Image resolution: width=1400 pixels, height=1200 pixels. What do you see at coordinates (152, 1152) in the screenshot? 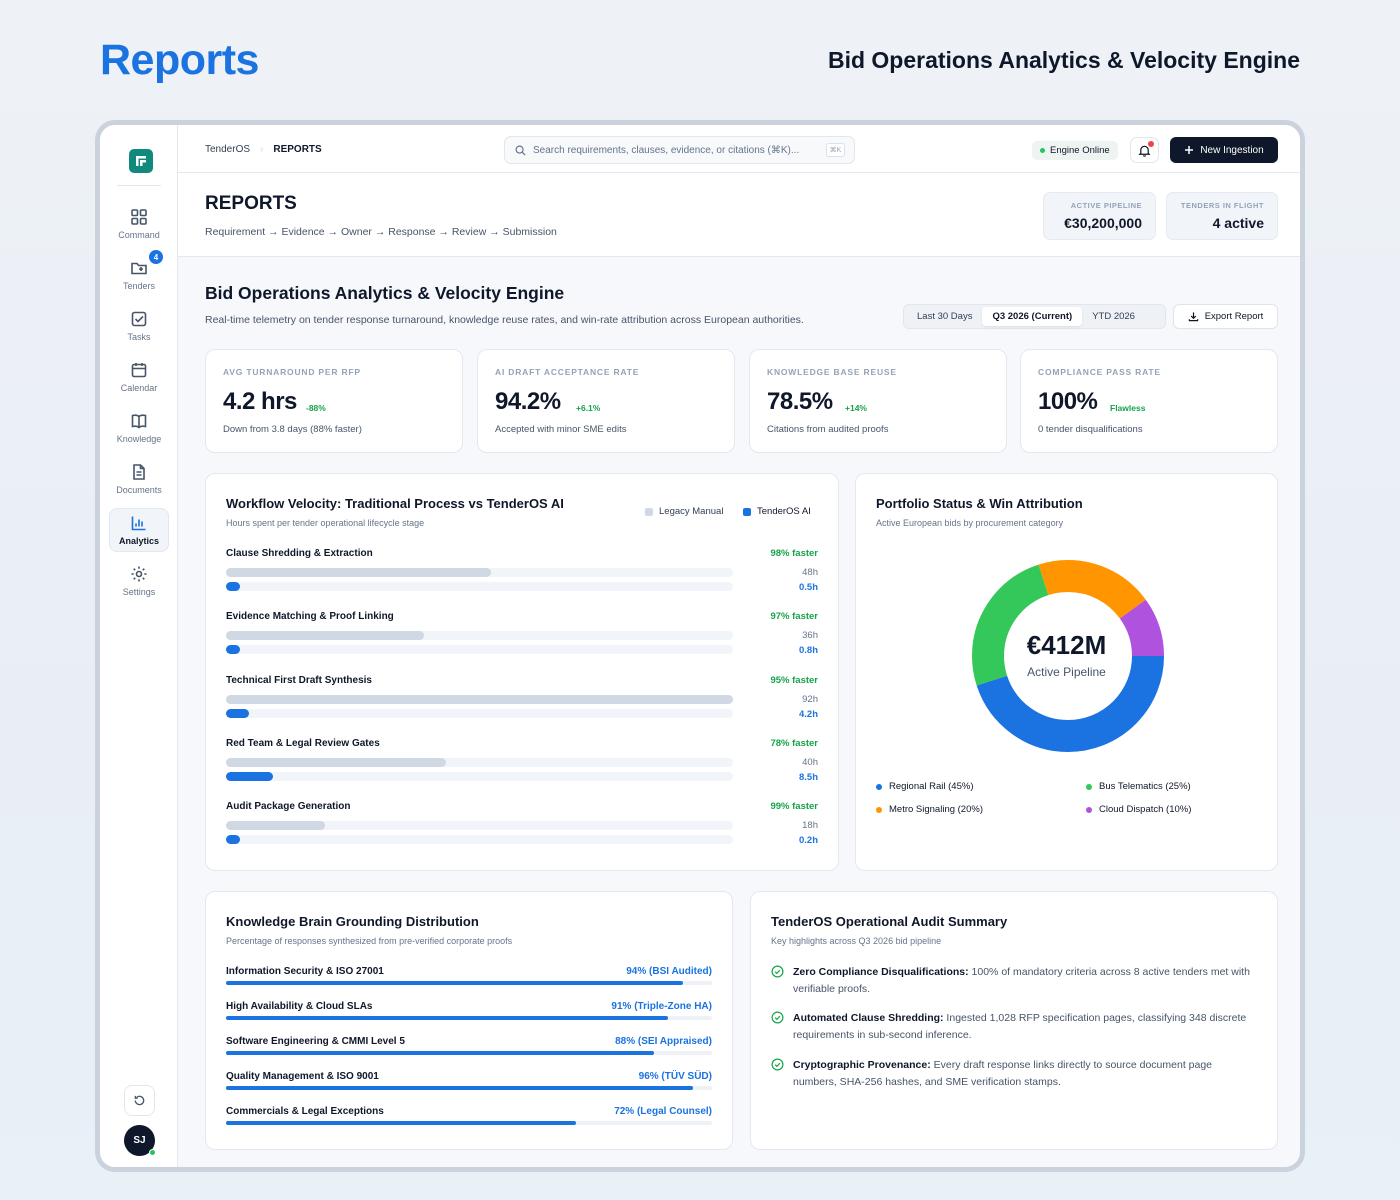
I see `online-indicator` at bounding box center [152, 1152].